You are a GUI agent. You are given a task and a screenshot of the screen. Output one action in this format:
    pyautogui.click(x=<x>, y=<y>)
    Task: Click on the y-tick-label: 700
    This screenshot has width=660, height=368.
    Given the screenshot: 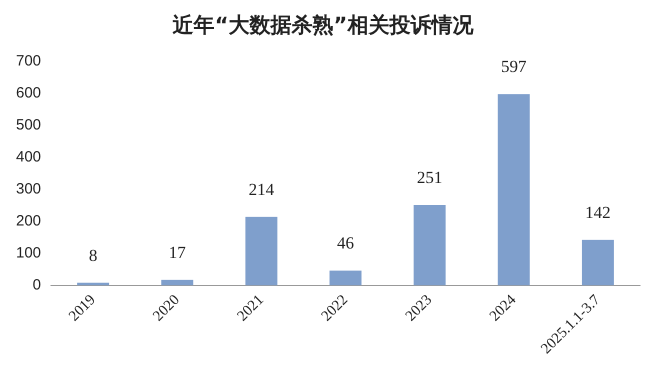 What is the action you would take?
    pyautogui.click(x=29, y=61)
    